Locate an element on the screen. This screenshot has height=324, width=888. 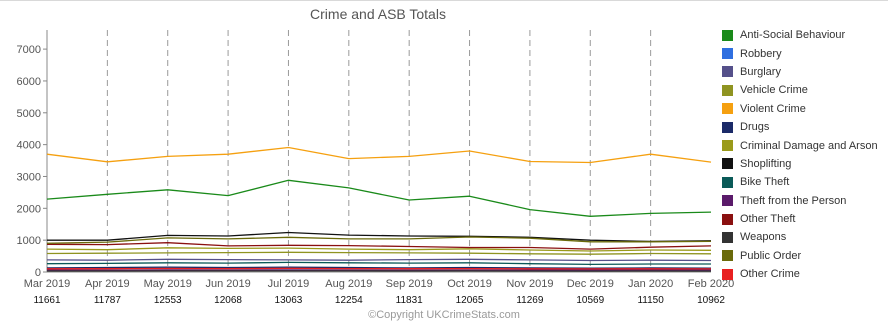
y-tick-label: 5000 is located at coordinates (29, 114).